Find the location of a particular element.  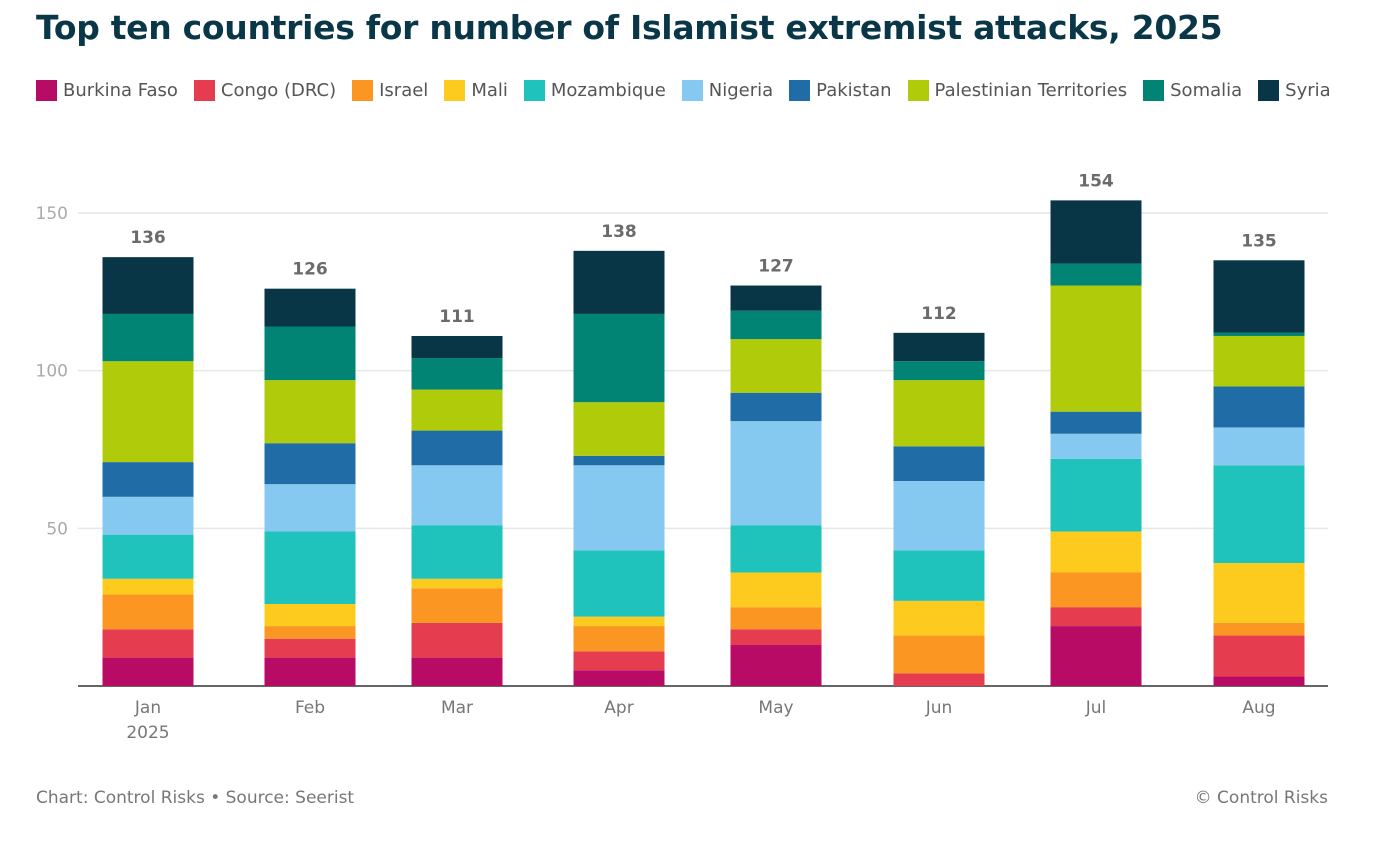

legend-item: Mozambique is located at coordinates (594, 90).